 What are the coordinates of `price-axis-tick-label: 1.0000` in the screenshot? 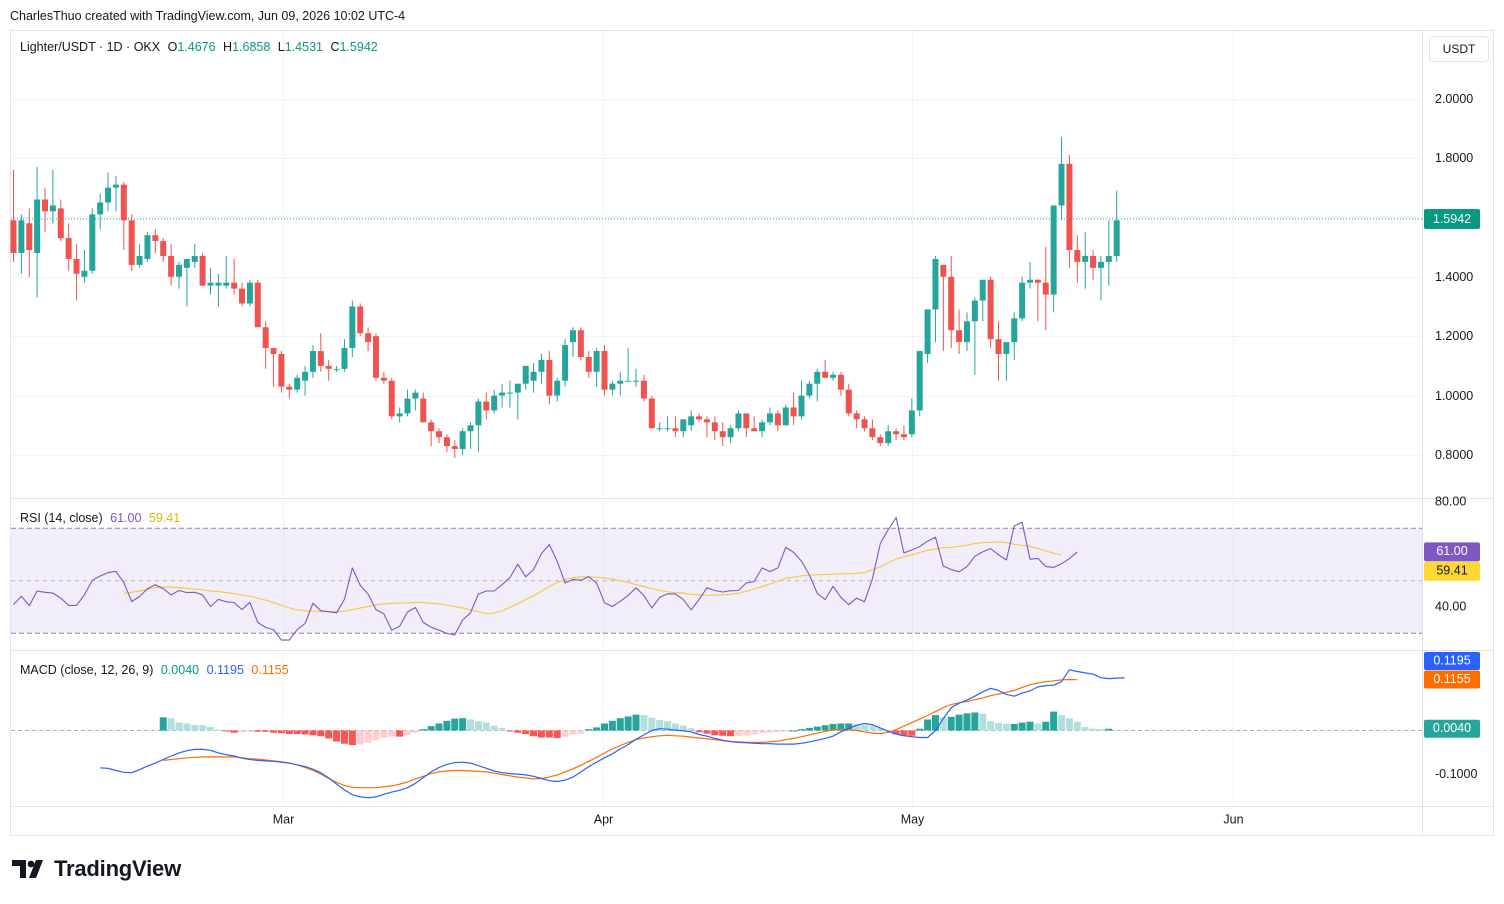 It's located at (1454, 396).